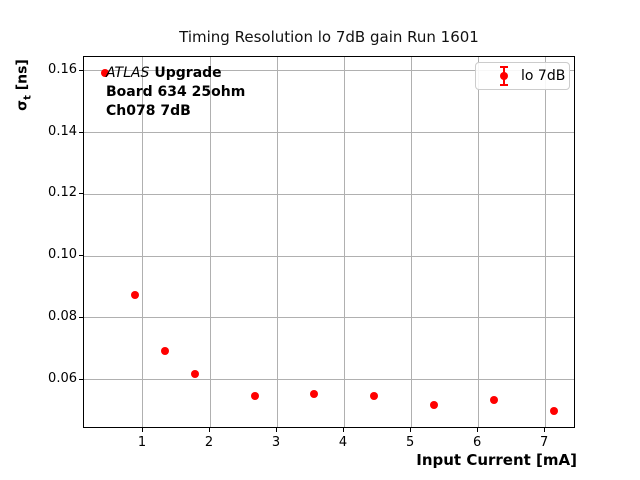  I want to click on y-tick-label: 0.12, so click(62, 193).